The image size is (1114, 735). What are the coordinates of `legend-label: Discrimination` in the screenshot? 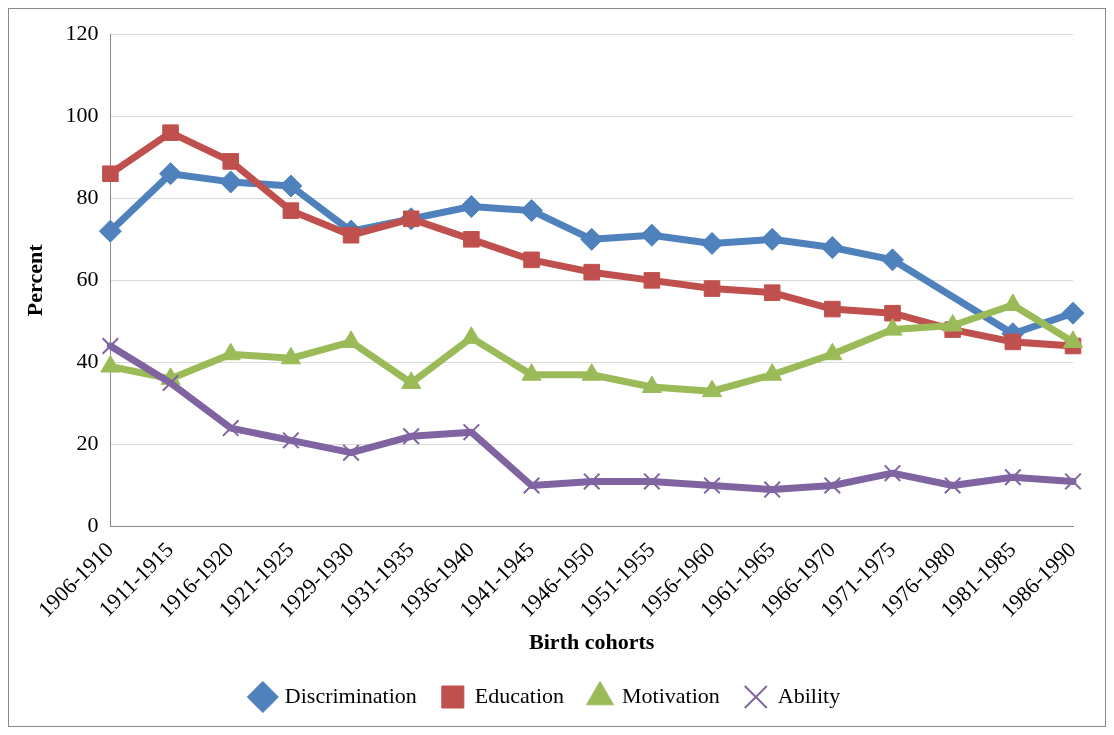 It's located at (350, 695).